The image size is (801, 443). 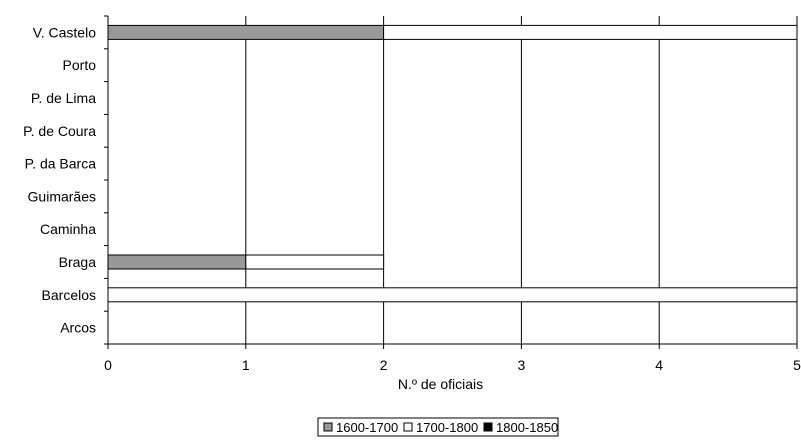 I want to click on bar-1700-1800-Barcelos, so click(x=452, y=295).